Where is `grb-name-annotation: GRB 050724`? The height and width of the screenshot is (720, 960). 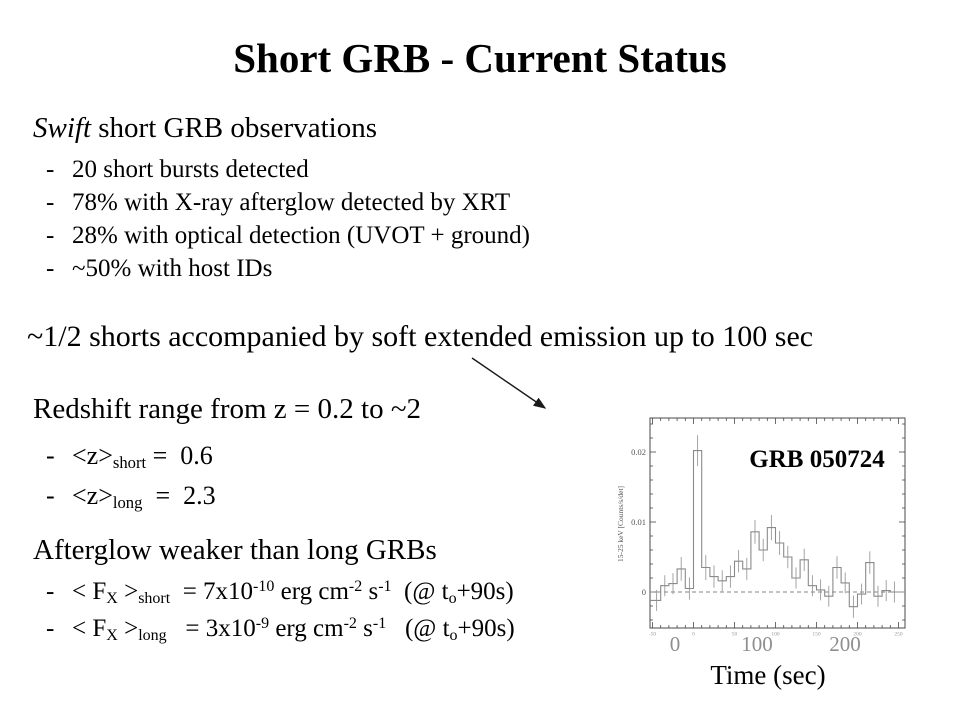 grb-name-annotation: GRB 050724 is located at coordinates (817, 459).